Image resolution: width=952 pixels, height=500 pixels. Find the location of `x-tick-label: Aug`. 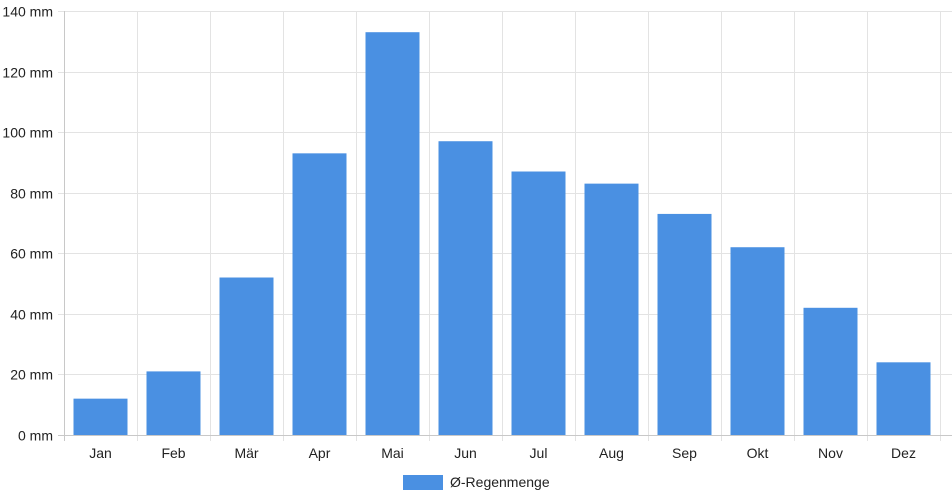

x-tick-label: Aug is located at coordinates (611, 453).